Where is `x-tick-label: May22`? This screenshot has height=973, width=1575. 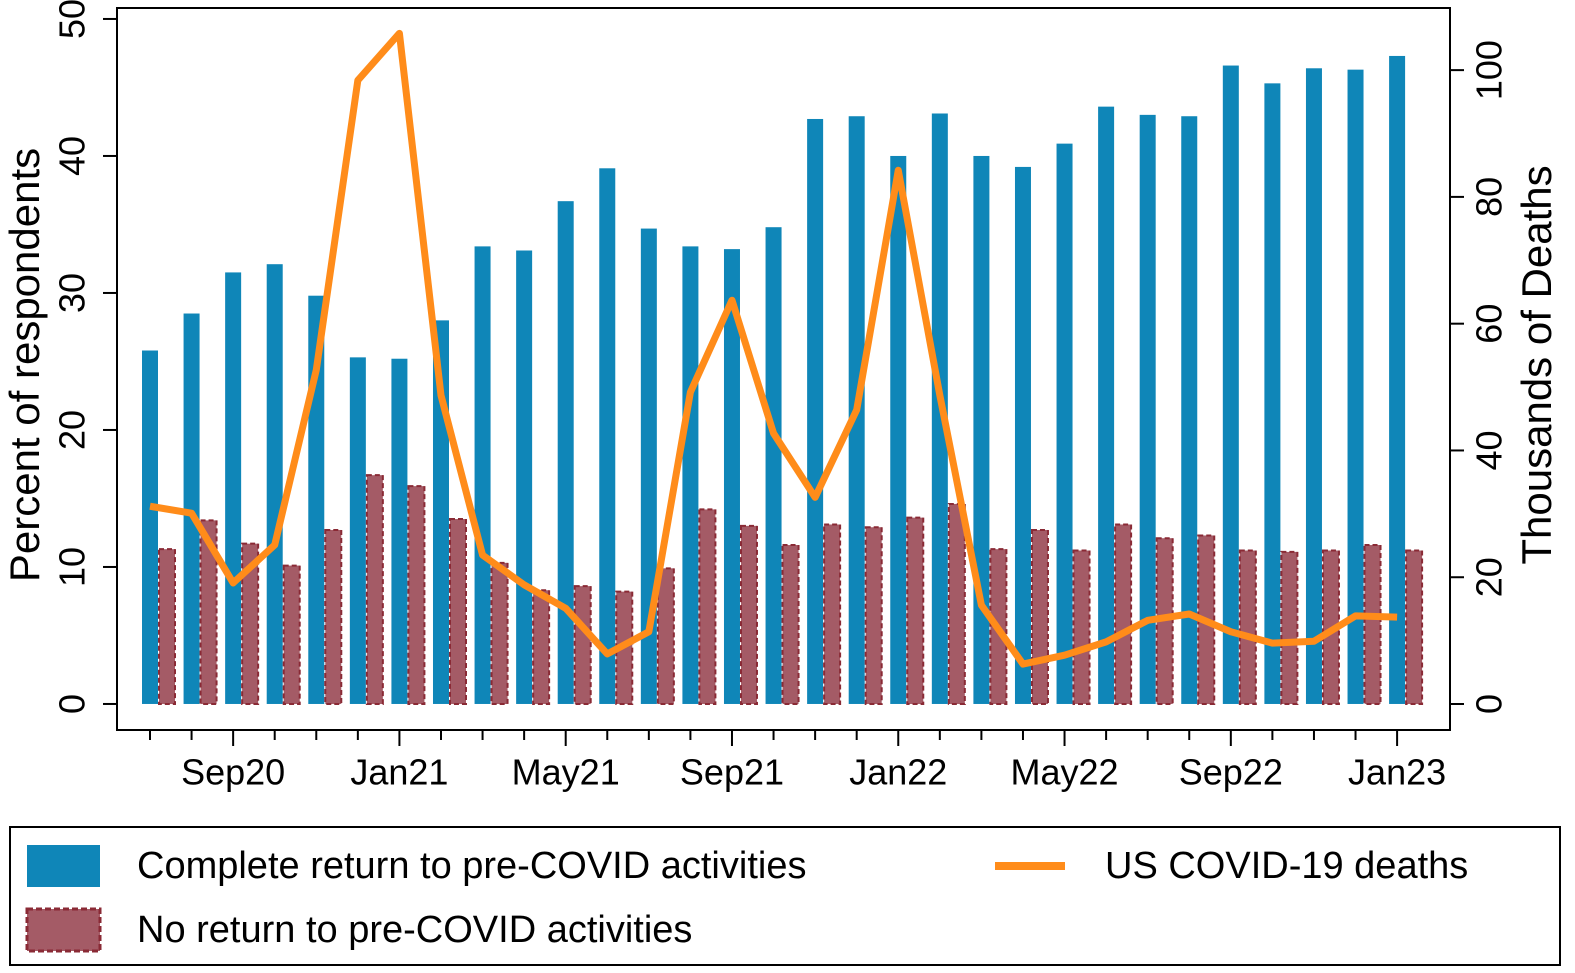
x-tick-label: May22 is located at coordinates (1065, 772).